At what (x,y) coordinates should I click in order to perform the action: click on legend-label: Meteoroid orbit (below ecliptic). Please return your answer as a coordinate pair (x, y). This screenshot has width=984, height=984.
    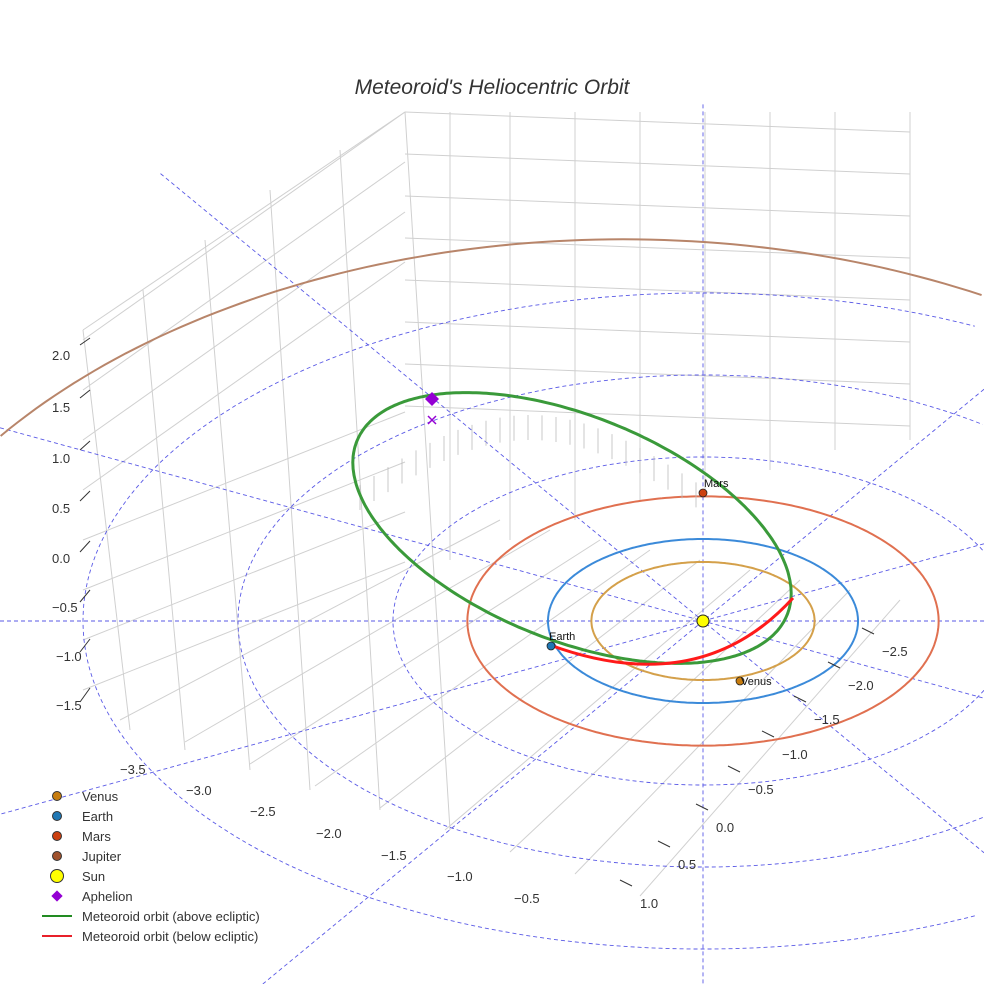
    Looking at the image, I should click on (170, 936).